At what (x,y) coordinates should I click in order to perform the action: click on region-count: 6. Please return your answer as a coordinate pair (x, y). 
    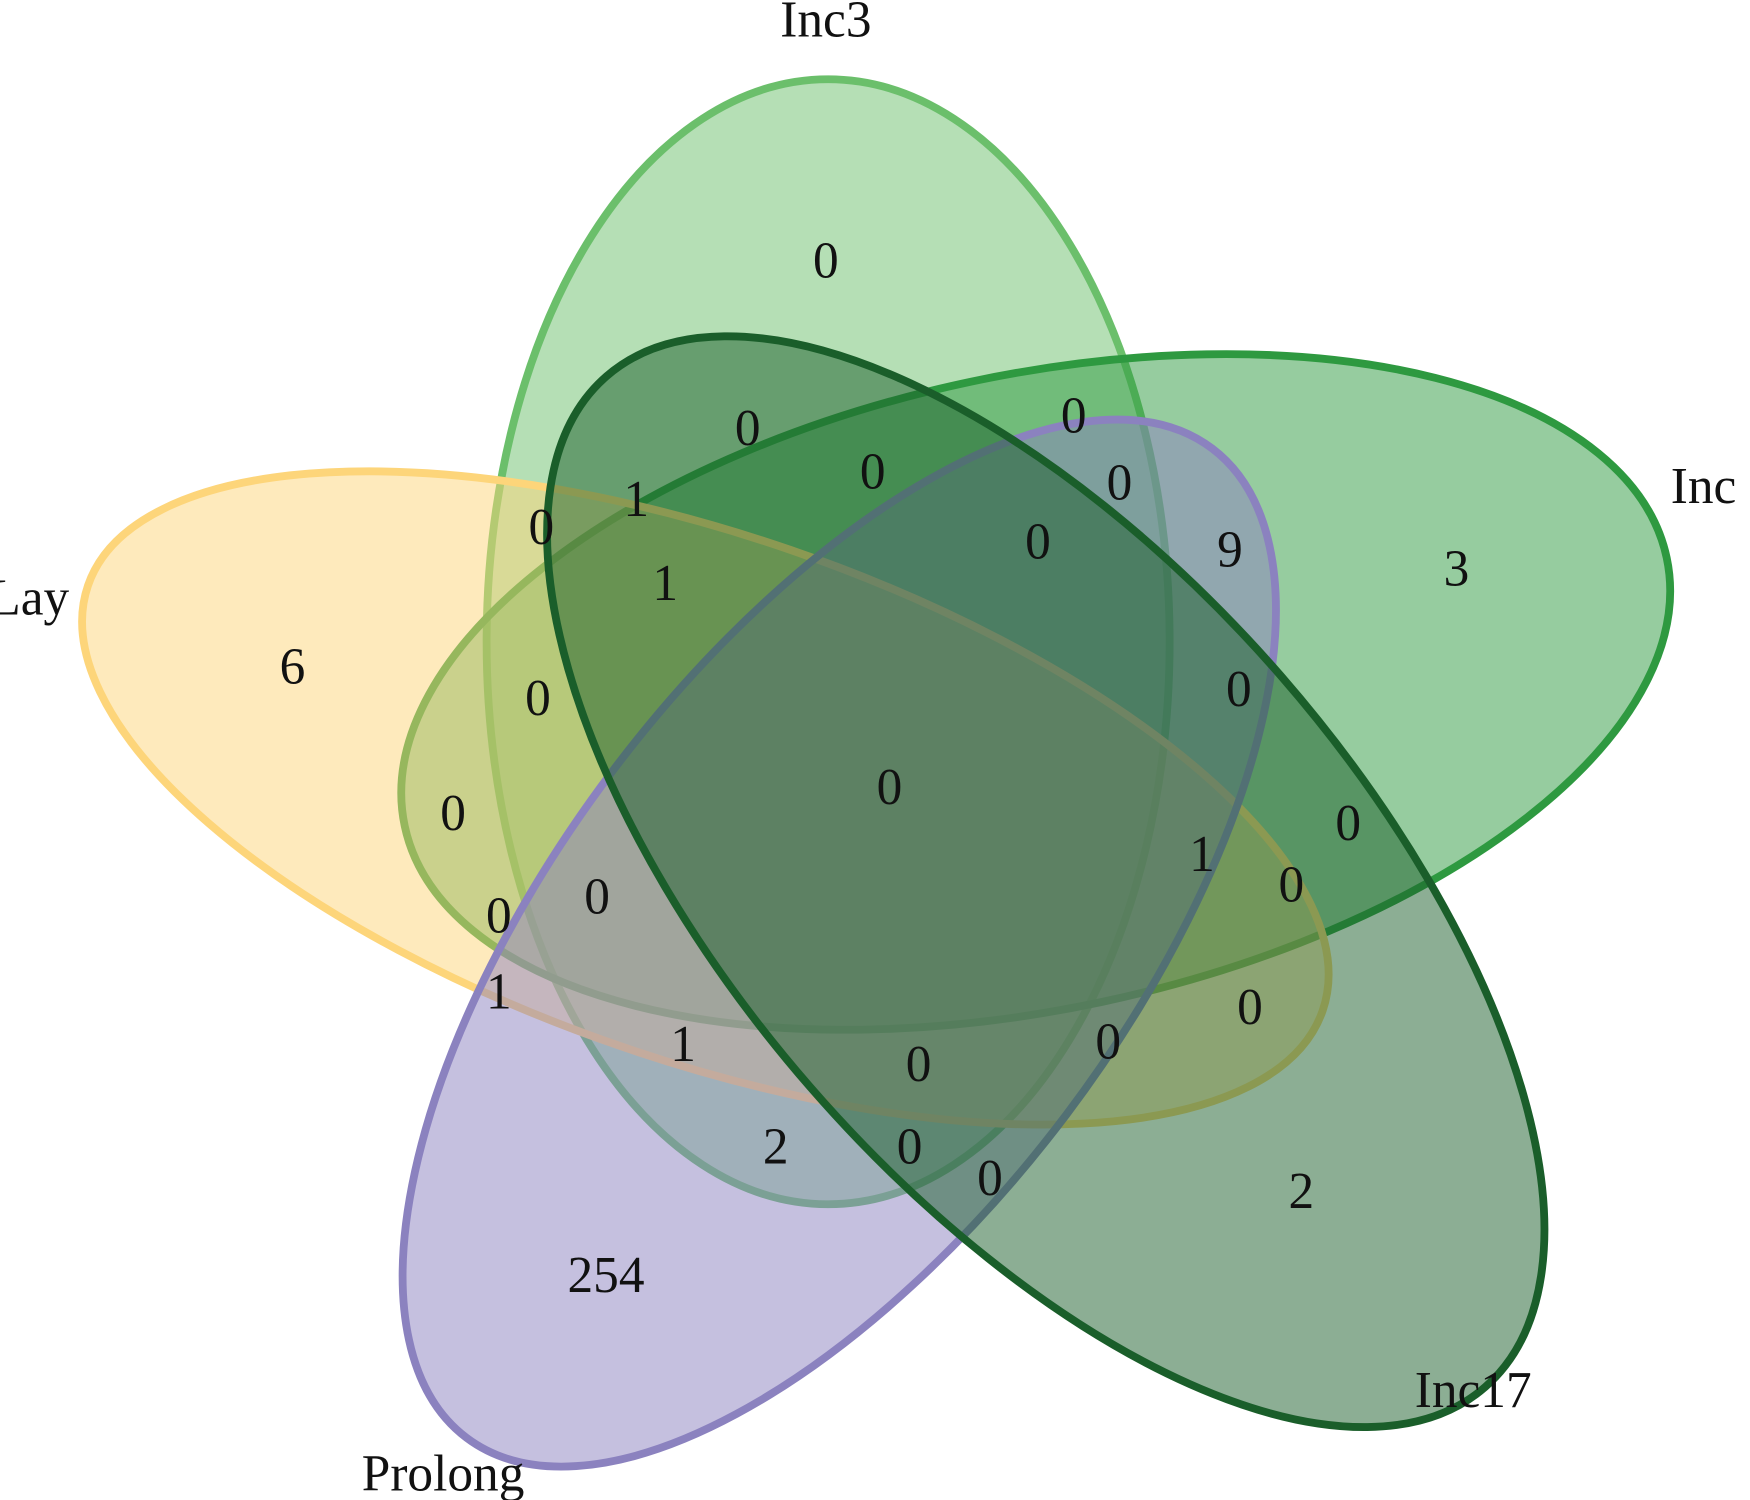
    Looking at the image, I should click on (293, 667).